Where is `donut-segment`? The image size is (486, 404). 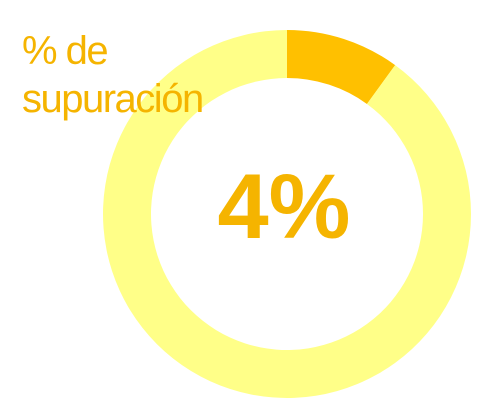 donut-segment is located at coordinates (341, 67).